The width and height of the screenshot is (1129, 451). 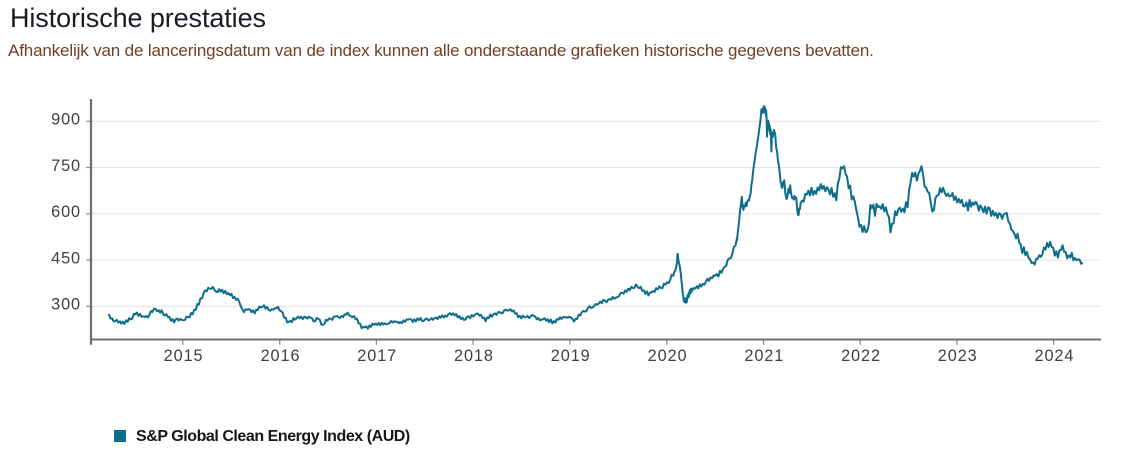 What do you see at coordinates (764, 356) in the screenshot?
I see `svg-text: 2021` at bounding box center [764, 356].